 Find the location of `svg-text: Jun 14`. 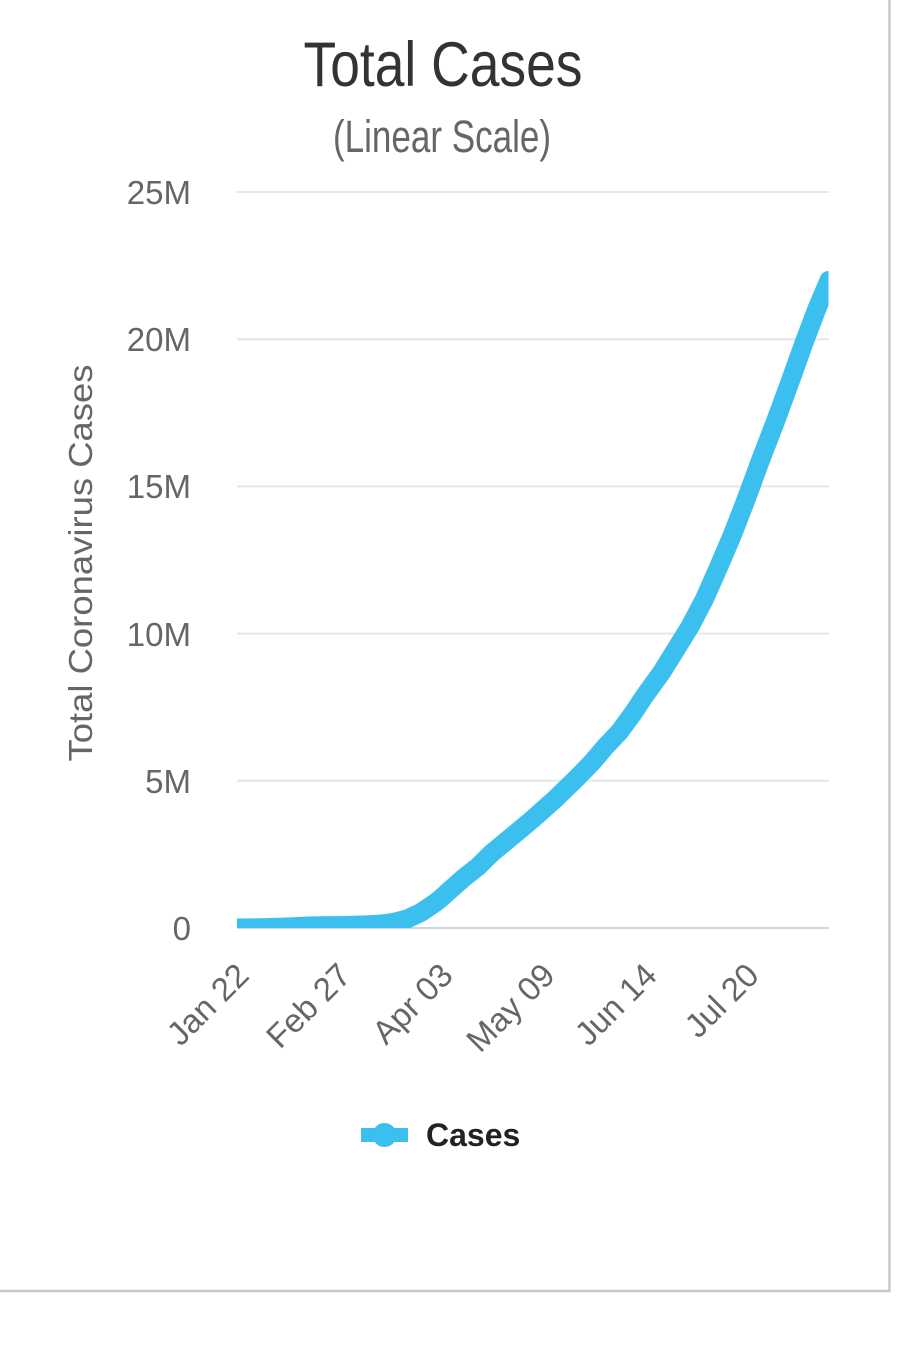

svg-text: Jun 14 is located at coordinates (615, 1004).